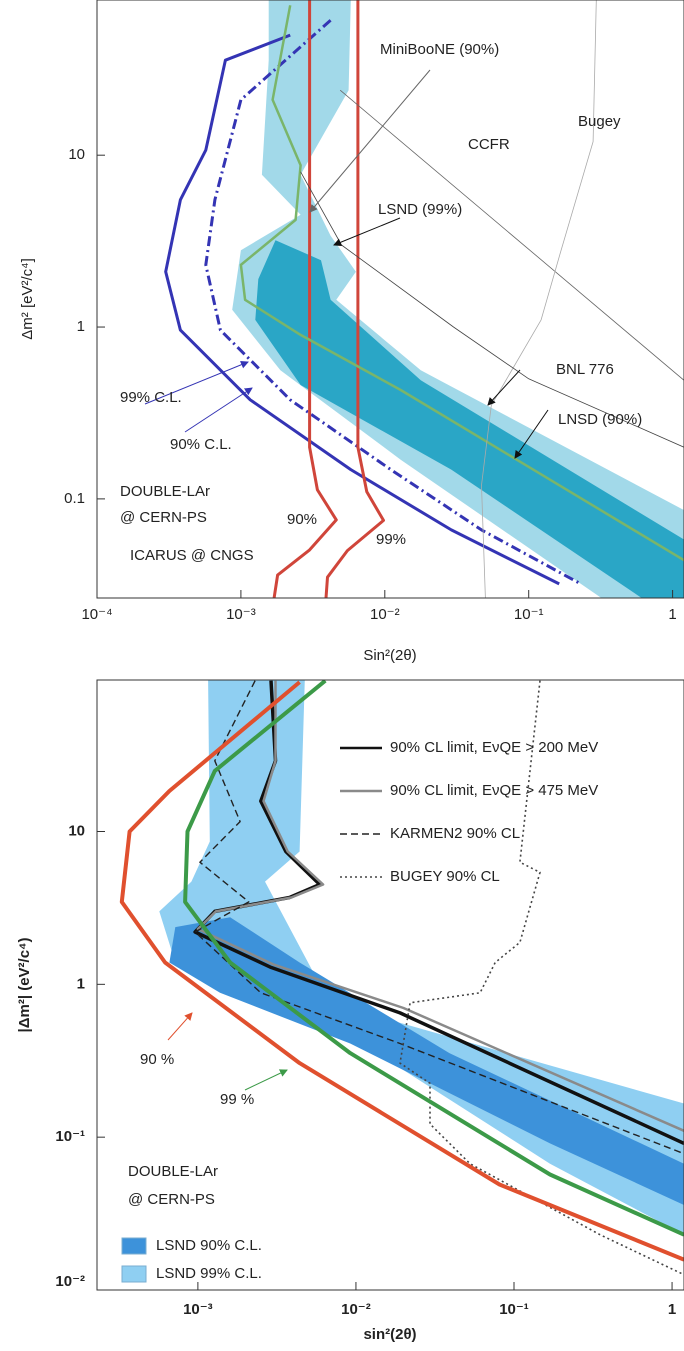 Image resolution: width=684 pixels, height=1351 pixels. I want to click on annotation: ICARUS @ CNGS, so click(192, 555).